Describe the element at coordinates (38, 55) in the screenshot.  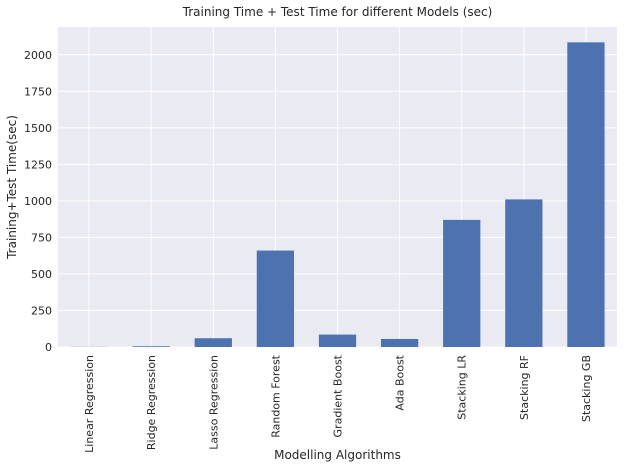
I see `y-tick-label: 2000` at that location.